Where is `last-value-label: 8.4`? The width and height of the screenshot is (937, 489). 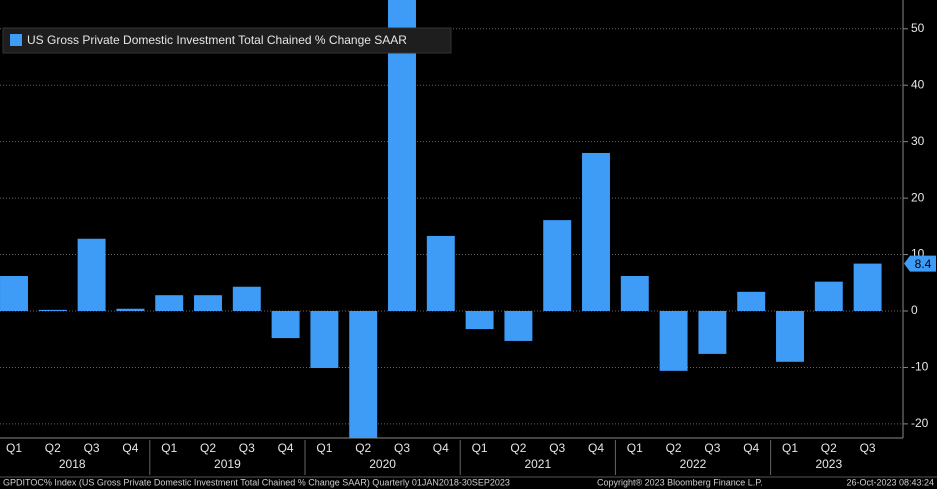
last-value-label: 8.4 is located at coordinates (923, 264).